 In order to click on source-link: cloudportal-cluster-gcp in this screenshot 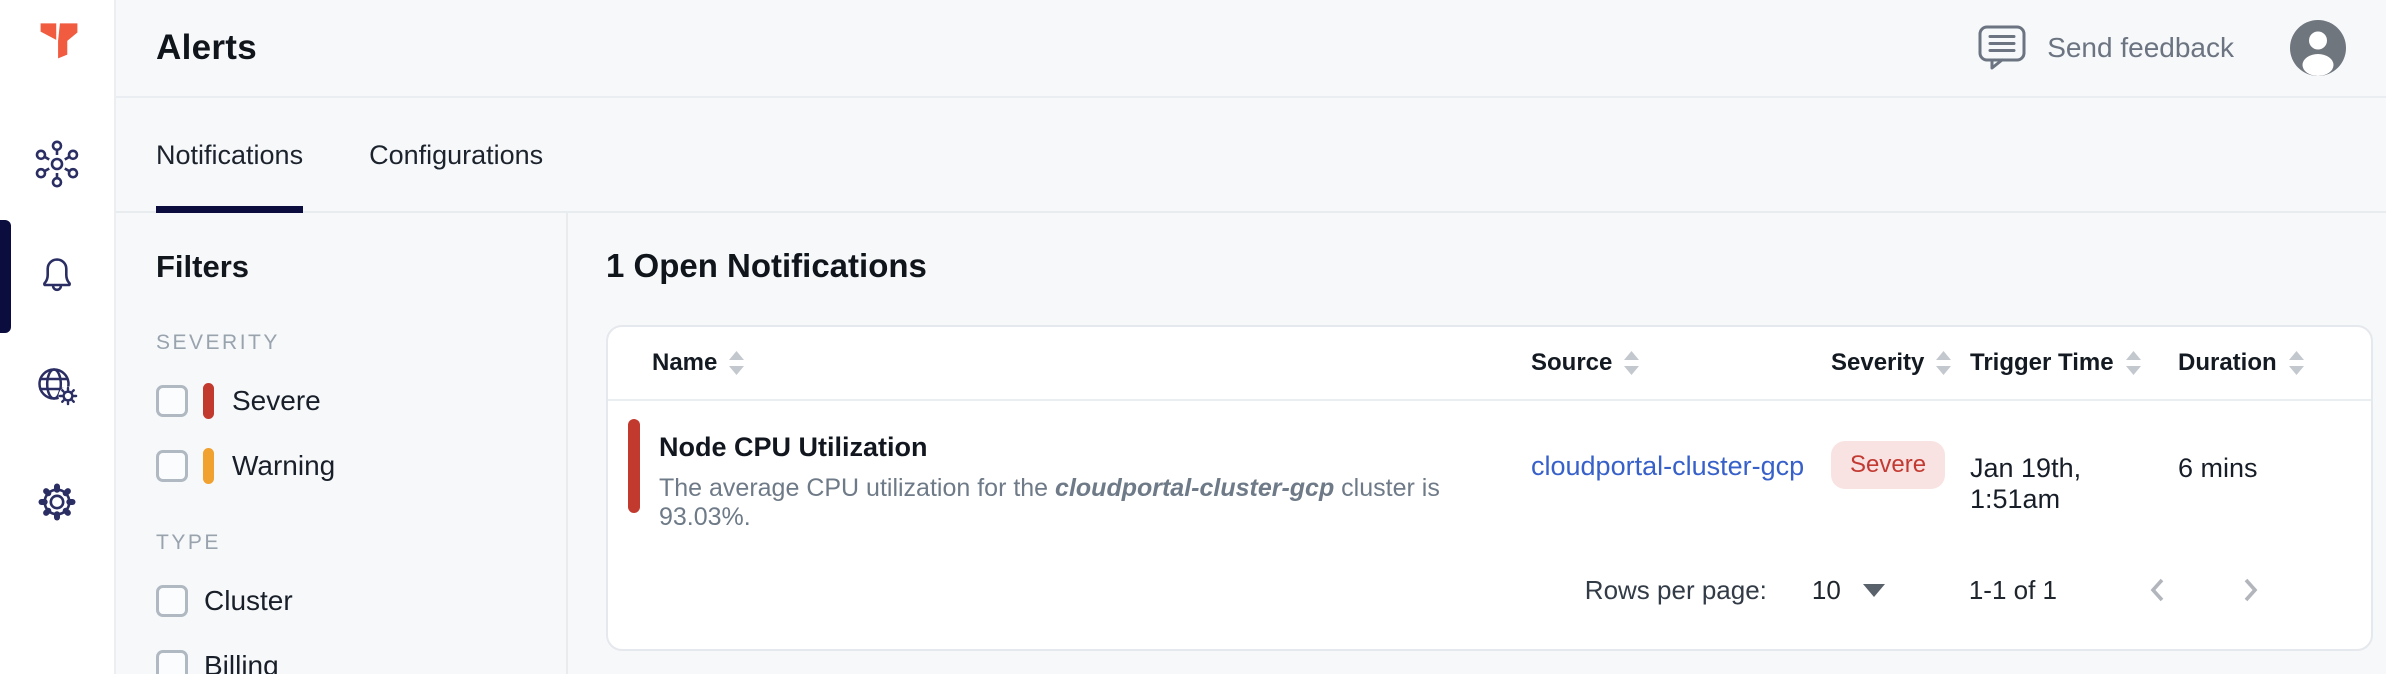, I will do `click(1668, 466)`.